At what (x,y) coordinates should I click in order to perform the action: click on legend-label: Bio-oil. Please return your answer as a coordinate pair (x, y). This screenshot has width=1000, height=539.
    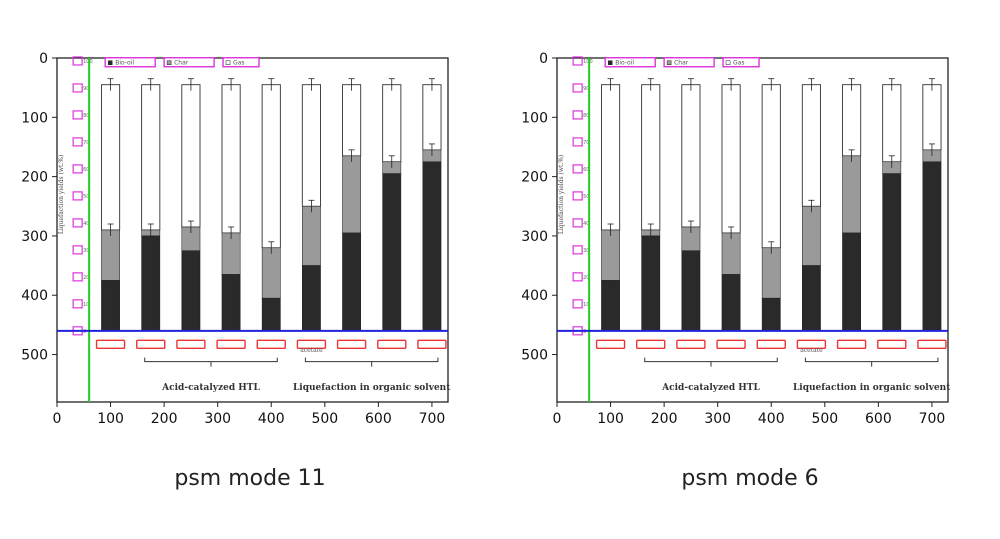
    Looking at the image, I should click on (124, 63).